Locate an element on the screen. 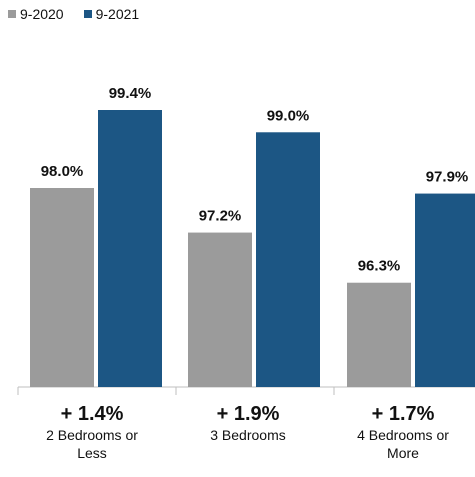  data-label: 97.9% is located at coordinates (447, 177).